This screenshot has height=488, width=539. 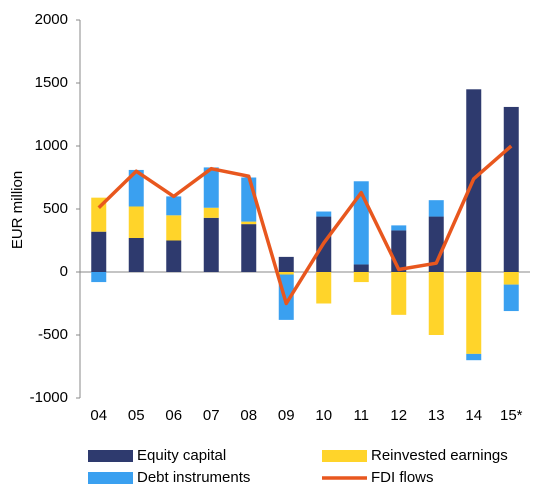 What do you see at coordinates (51, 145) in the screenshot?
I see `y-tick-label: 1000` at bounding box center [51, 145].